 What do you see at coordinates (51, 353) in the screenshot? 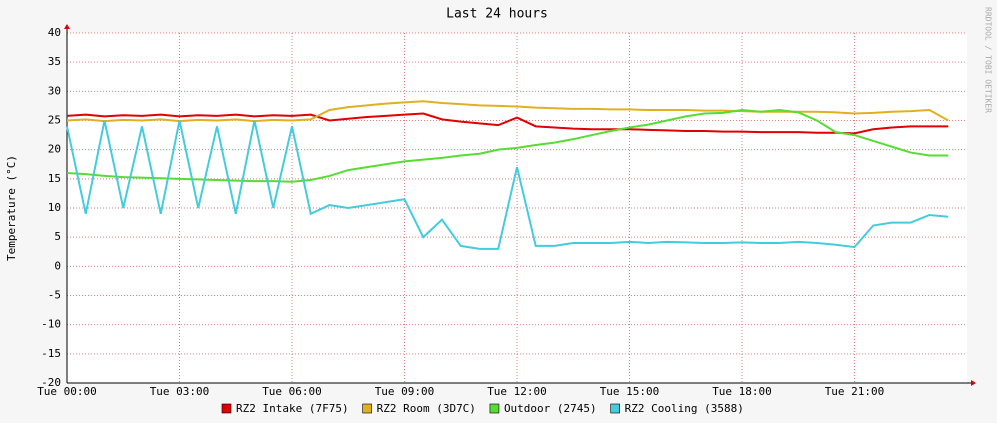
I see `y-tick-label: -15` at bounding box center [51, 353].